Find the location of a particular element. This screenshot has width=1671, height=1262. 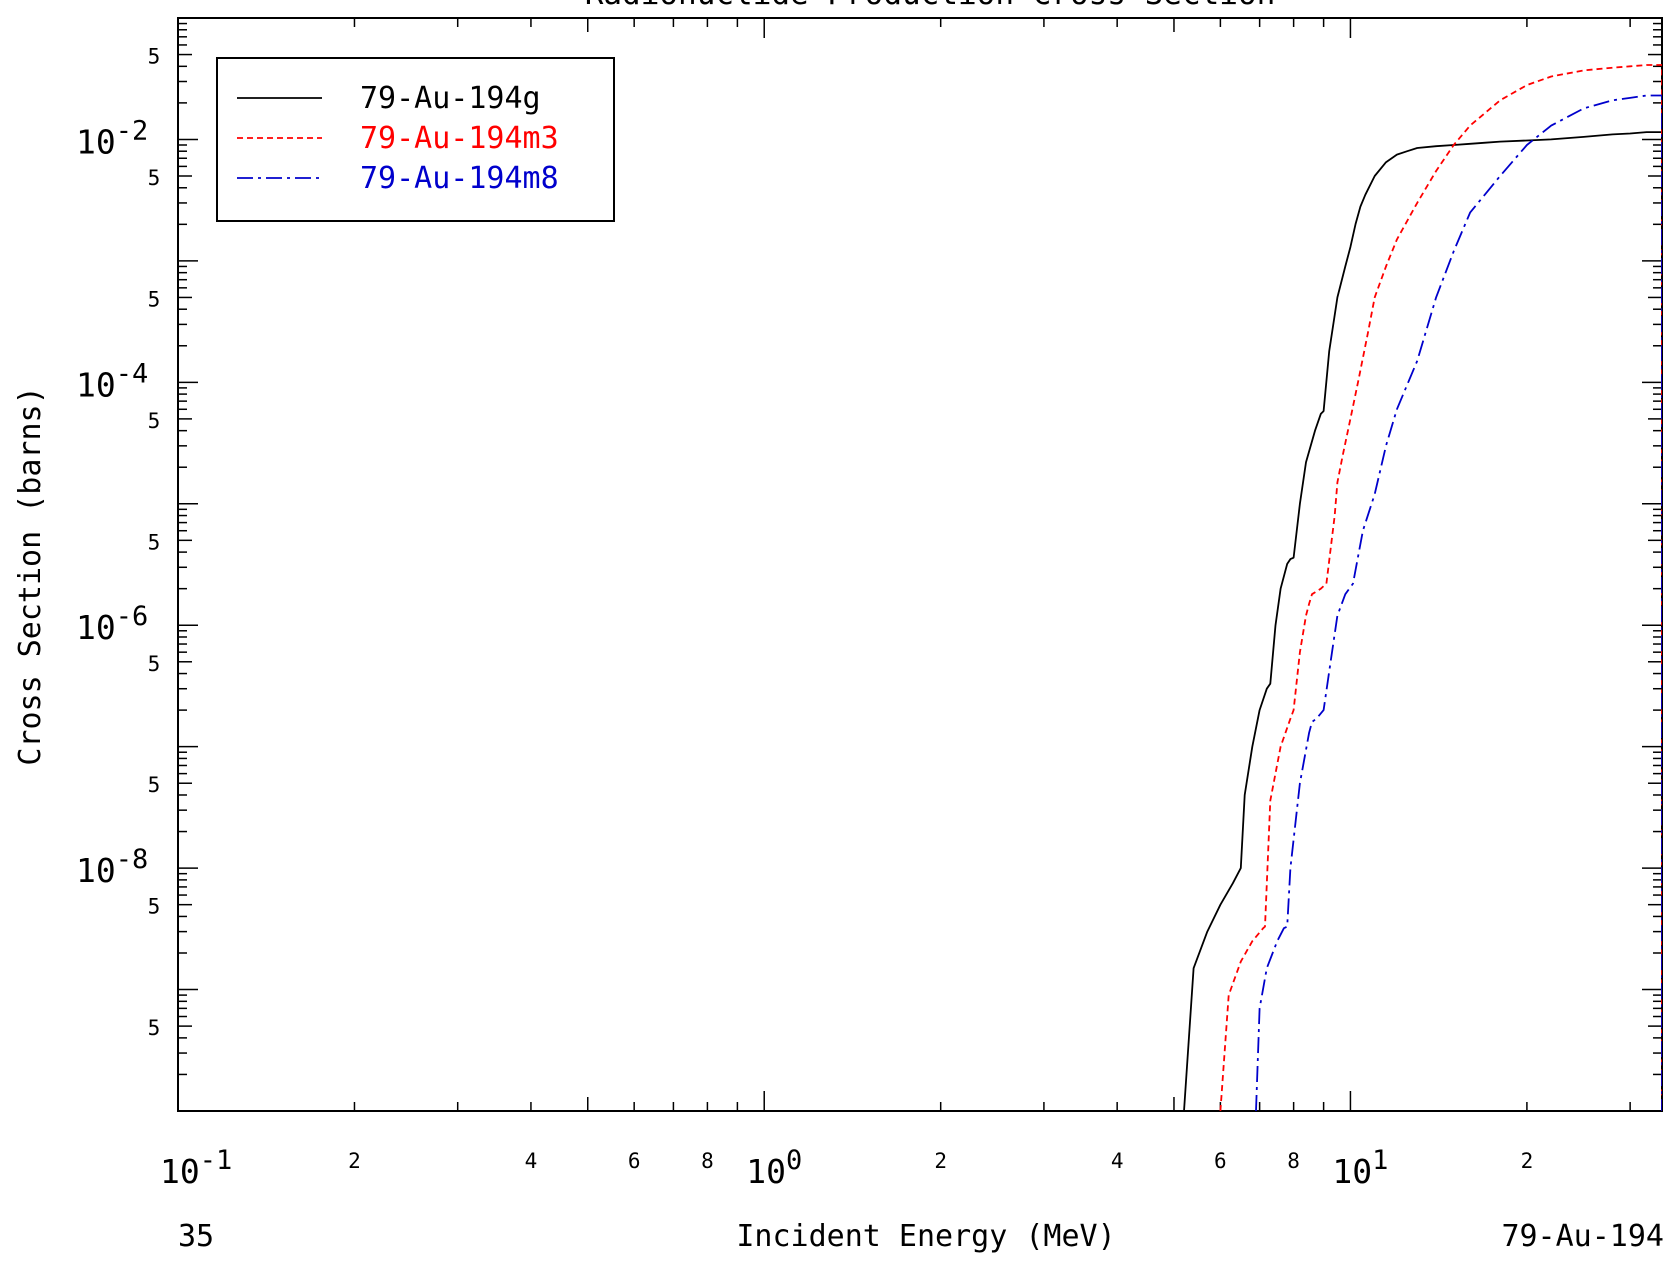

y-tick-label: 10⁻⁴ is located at coordinates (112, 381).